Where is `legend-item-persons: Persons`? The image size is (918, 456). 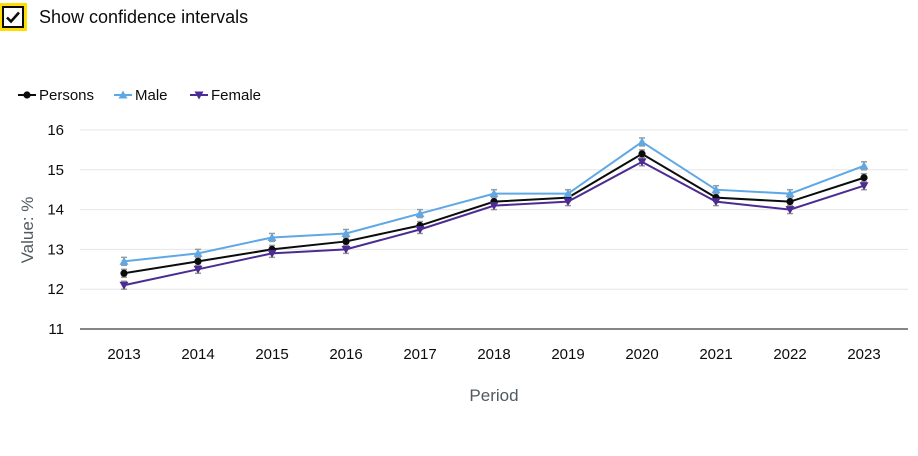
legend-item-persons: Persons is located at coordinates (56, 95).